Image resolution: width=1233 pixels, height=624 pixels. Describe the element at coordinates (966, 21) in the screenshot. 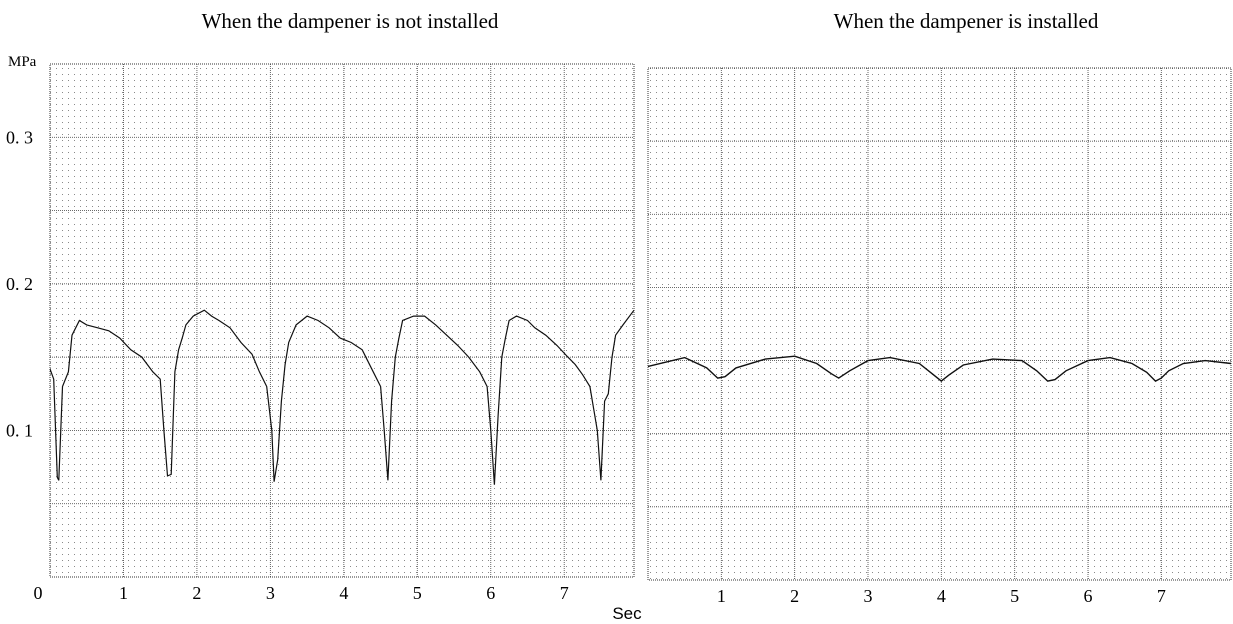

I see `chart-title: When the dampener is installed` at that location.